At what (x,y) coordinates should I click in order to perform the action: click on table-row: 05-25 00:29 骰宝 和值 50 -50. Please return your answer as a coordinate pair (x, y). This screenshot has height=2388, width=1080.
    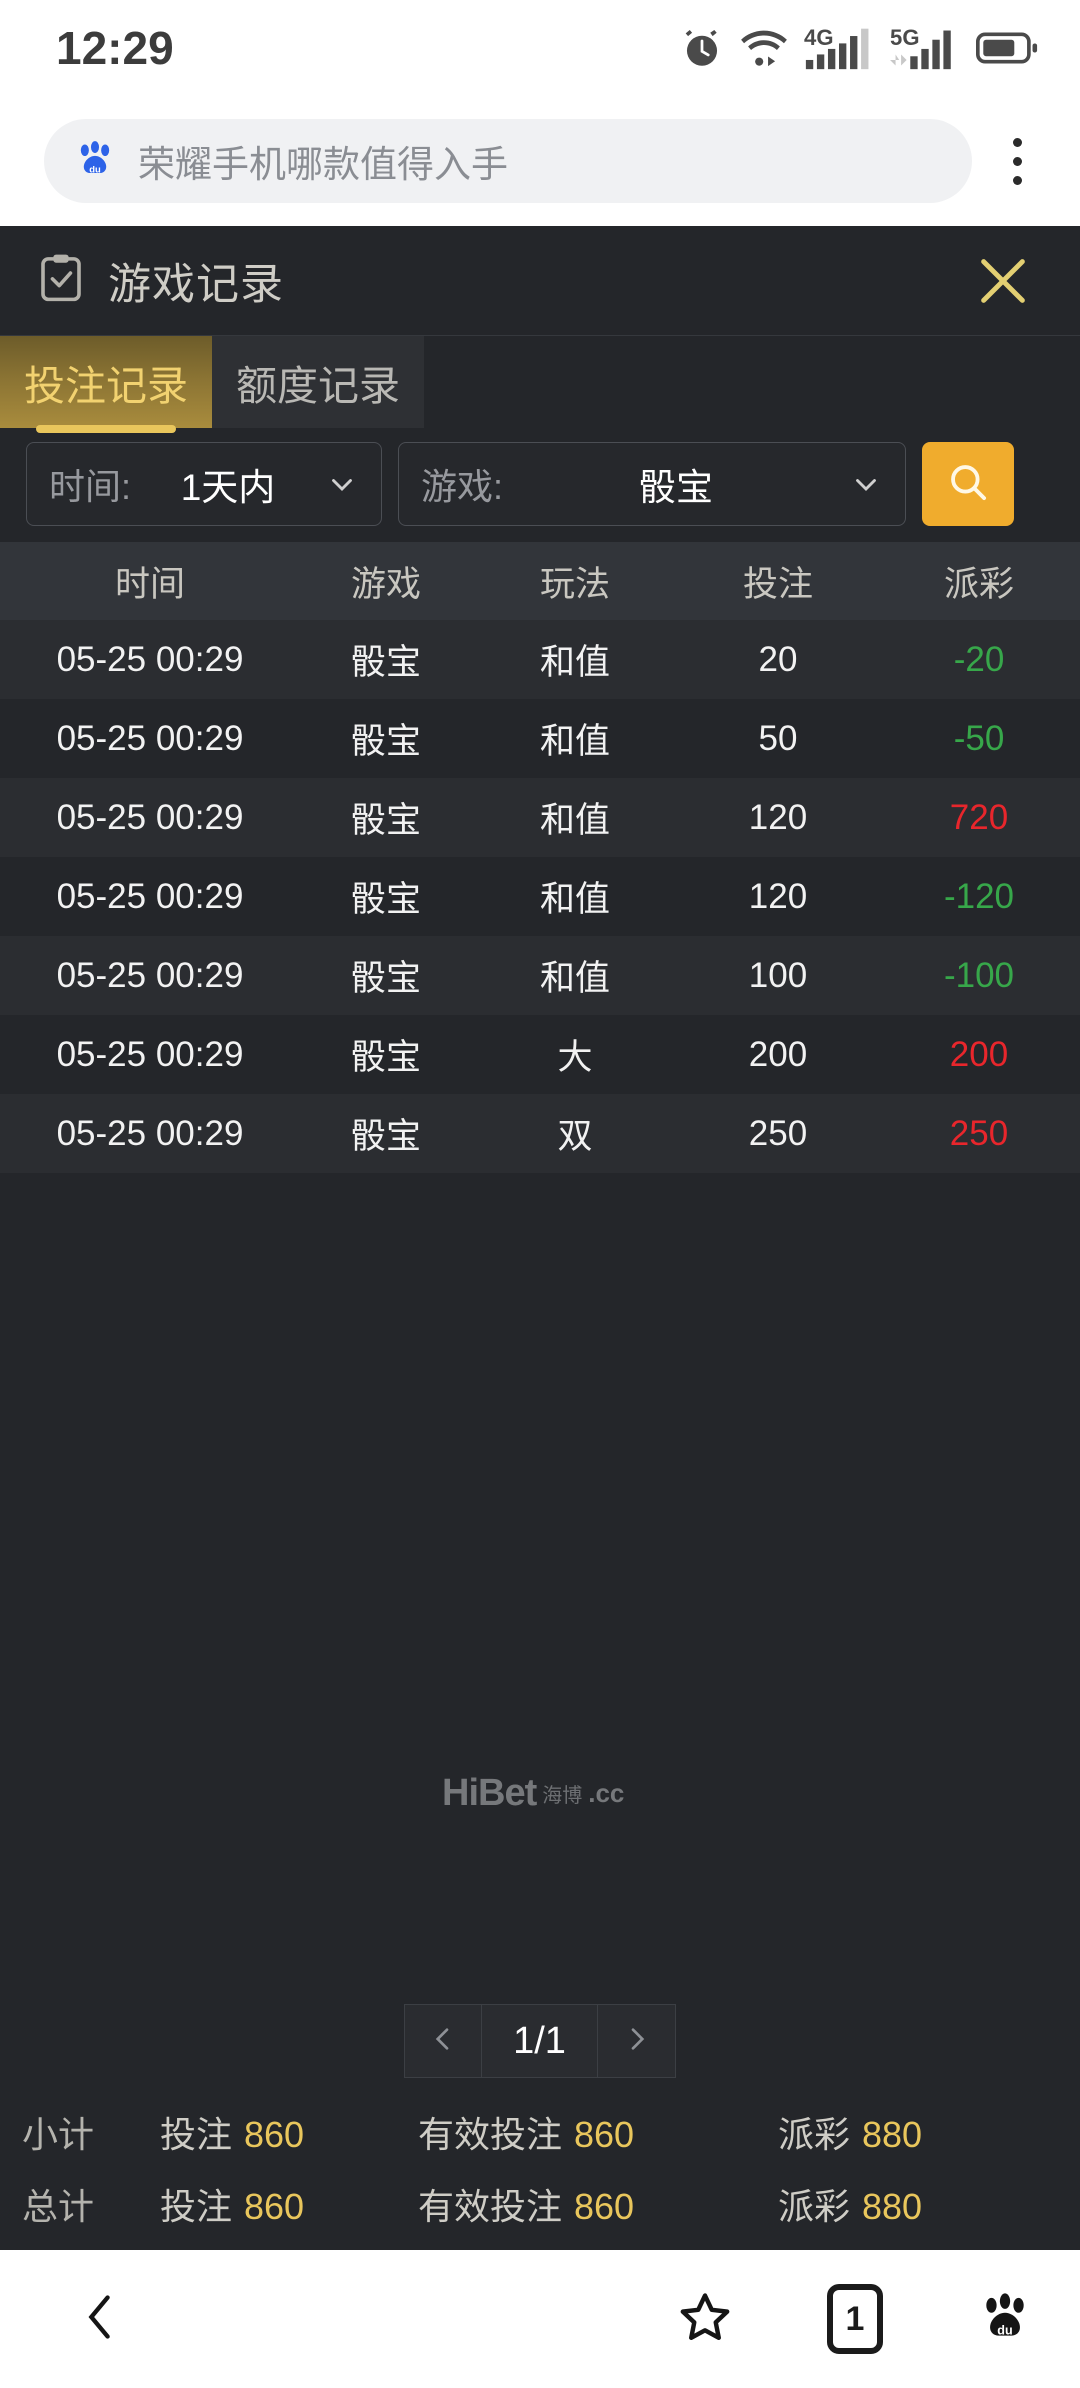
    Looking at the image, I should click on (540, 738).